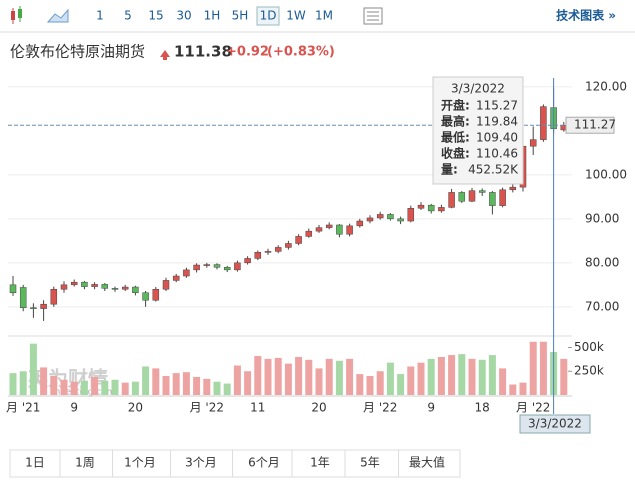 The image size is (635, 492). Describe the element at coordinates (23, 408) in the screenshot. I see `x-tick-label: 月 '21` at that location.